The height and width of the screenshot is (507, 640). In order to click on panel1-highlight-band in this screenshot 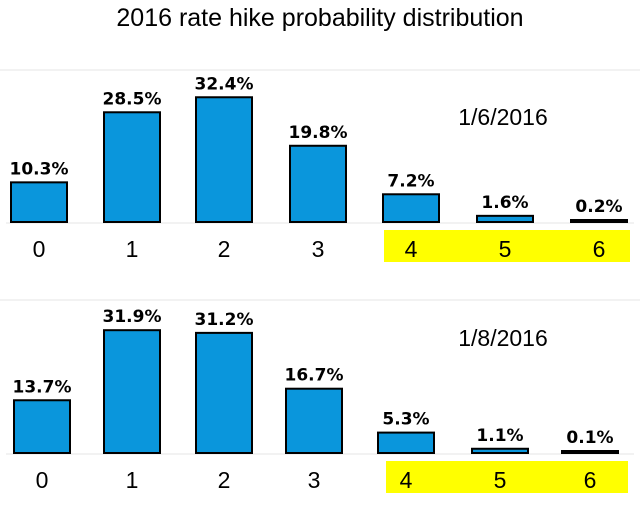, I will do `click(507, 246)`.